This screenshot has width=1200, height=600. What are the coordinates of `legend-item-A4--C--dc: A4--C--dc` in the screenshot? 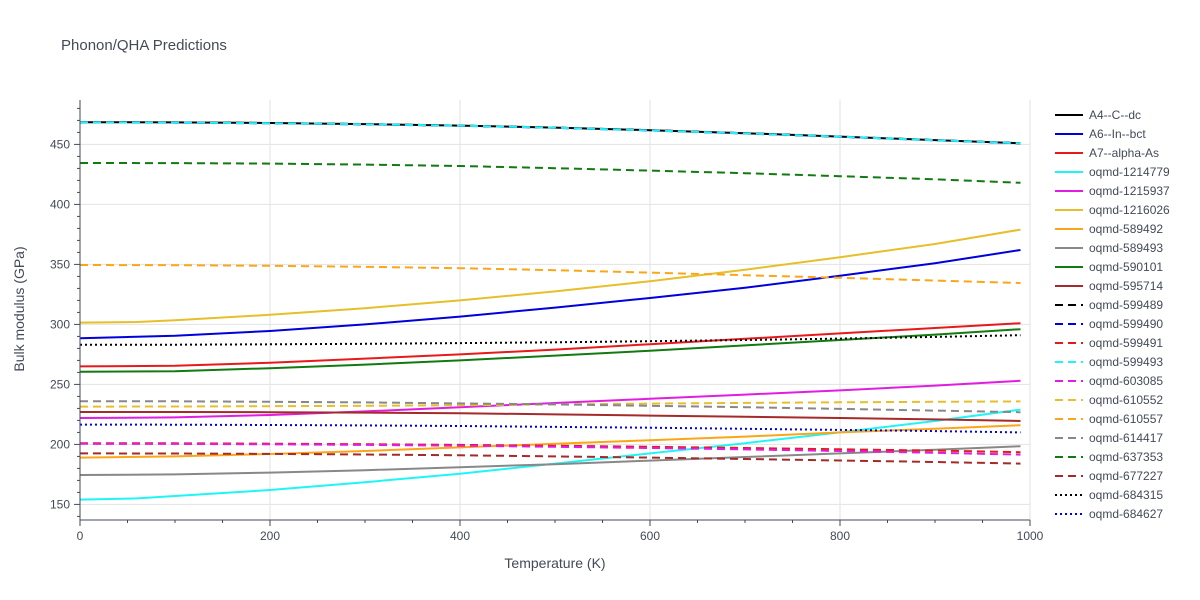 It's located at (1098, 115).